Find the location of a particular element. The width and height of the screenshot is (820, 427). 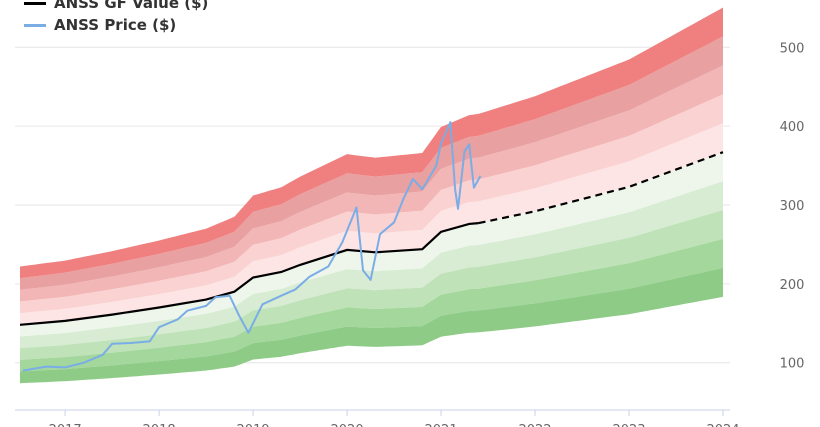

gf-value-projection-line is located at coordinates (601, 188).